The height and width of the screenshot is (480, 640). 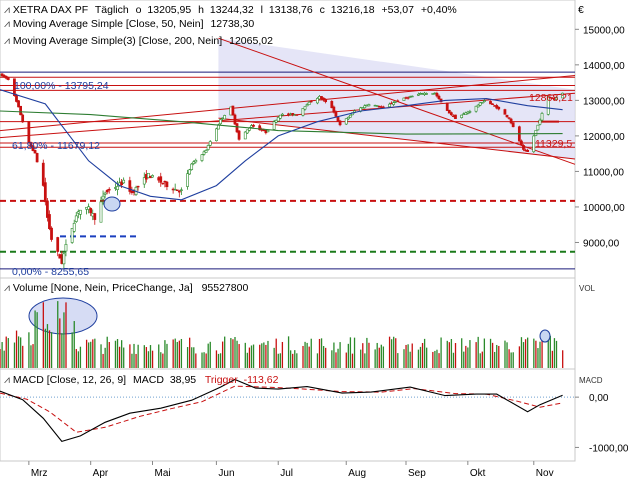 I want to click on ohlc-close-value: 13216,18, so click(x=353, y=10).